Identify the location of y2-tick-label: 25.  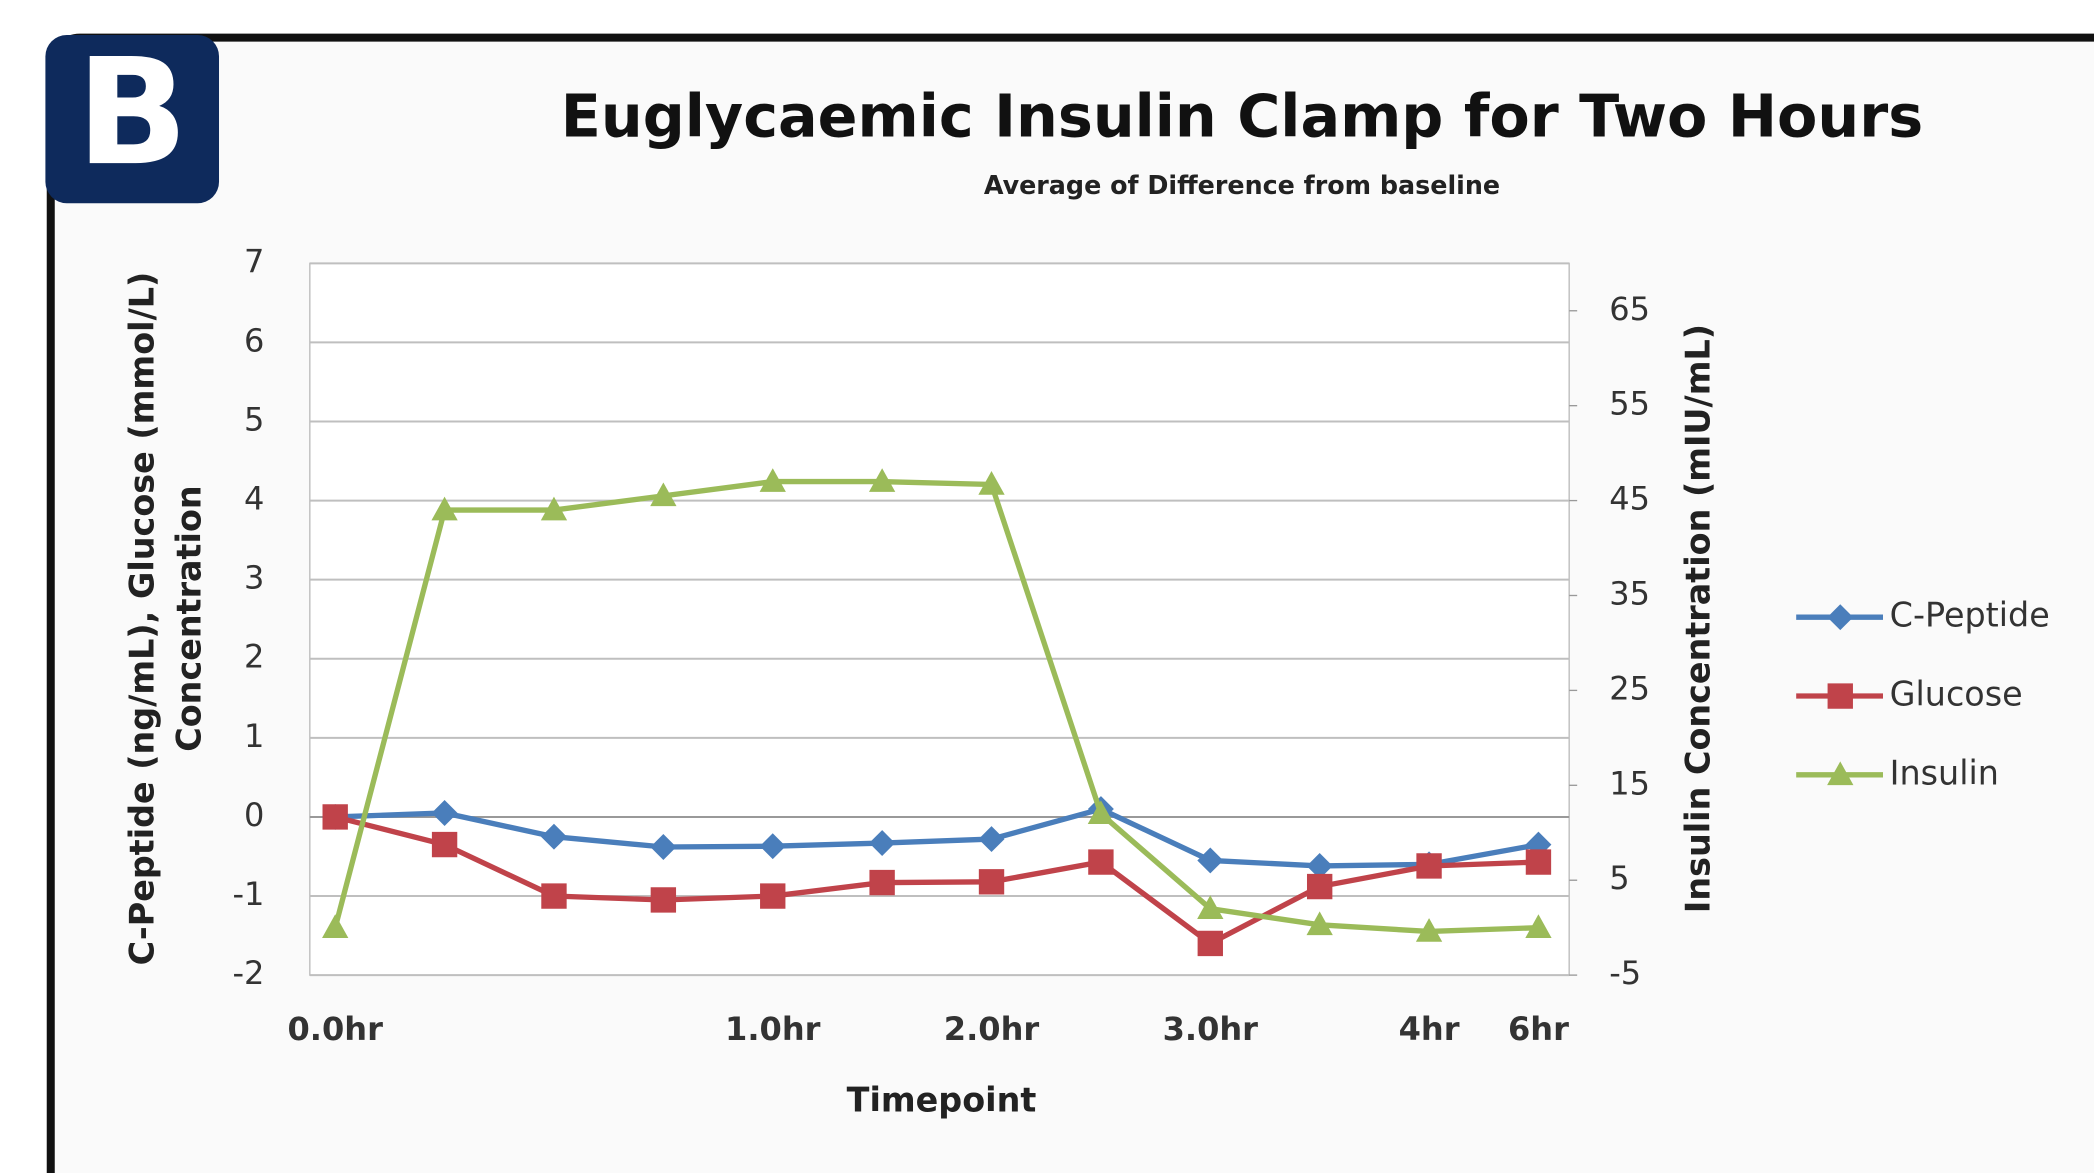
(1629, 688).